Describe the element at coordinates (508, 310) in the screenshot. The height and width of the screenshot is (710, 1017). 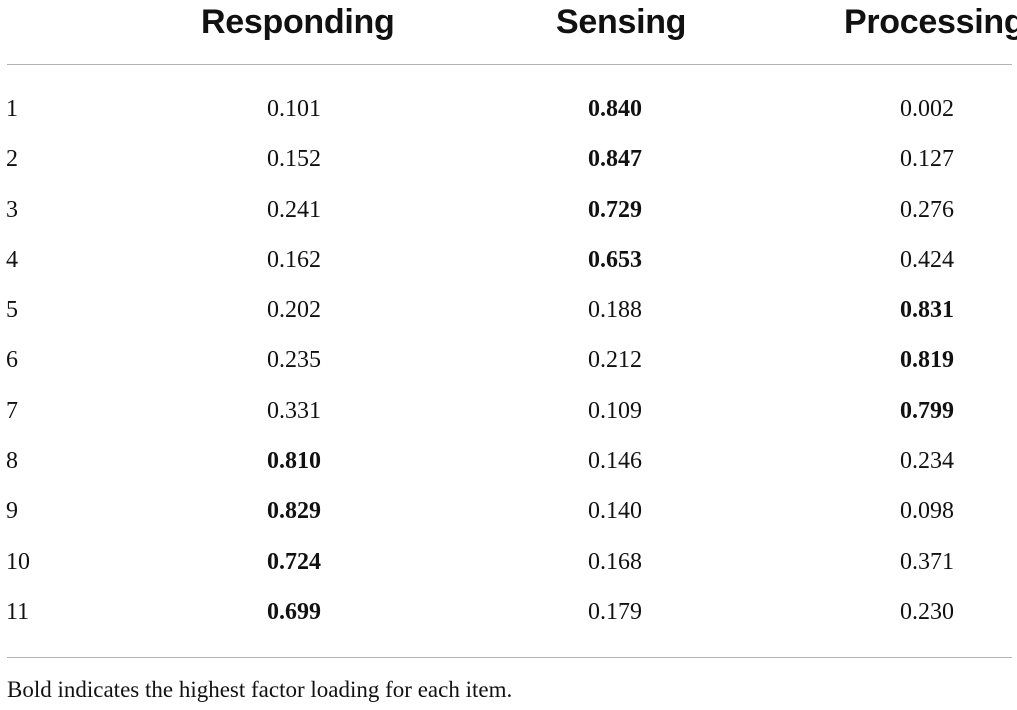
I see `table-row: 5 0.202 0.188 0.831` at that location.